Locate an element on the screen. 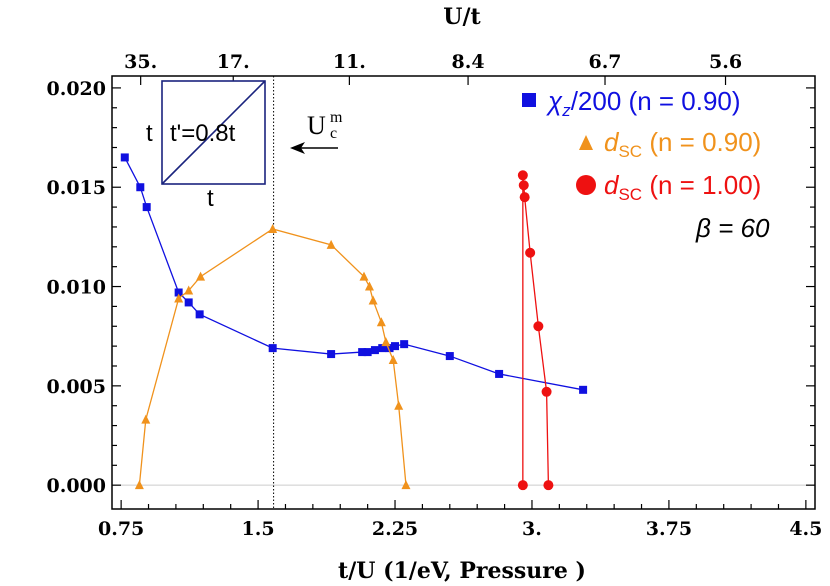 Image resolution: width=830 pixels, height=586 pixels. uc-arrow-head is located at coordinates (297, 148).